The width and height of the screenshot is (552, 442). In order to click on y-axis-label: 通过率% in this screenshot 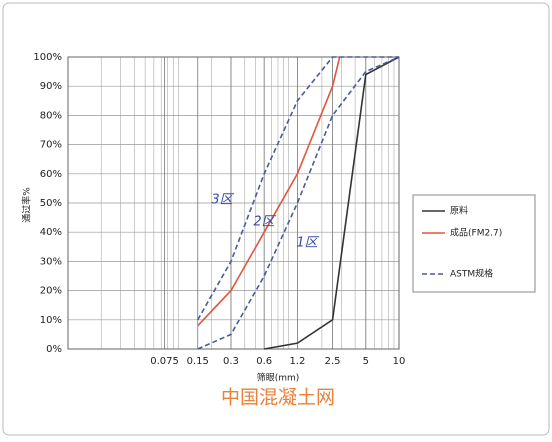, I will do `click(27, 205)`.